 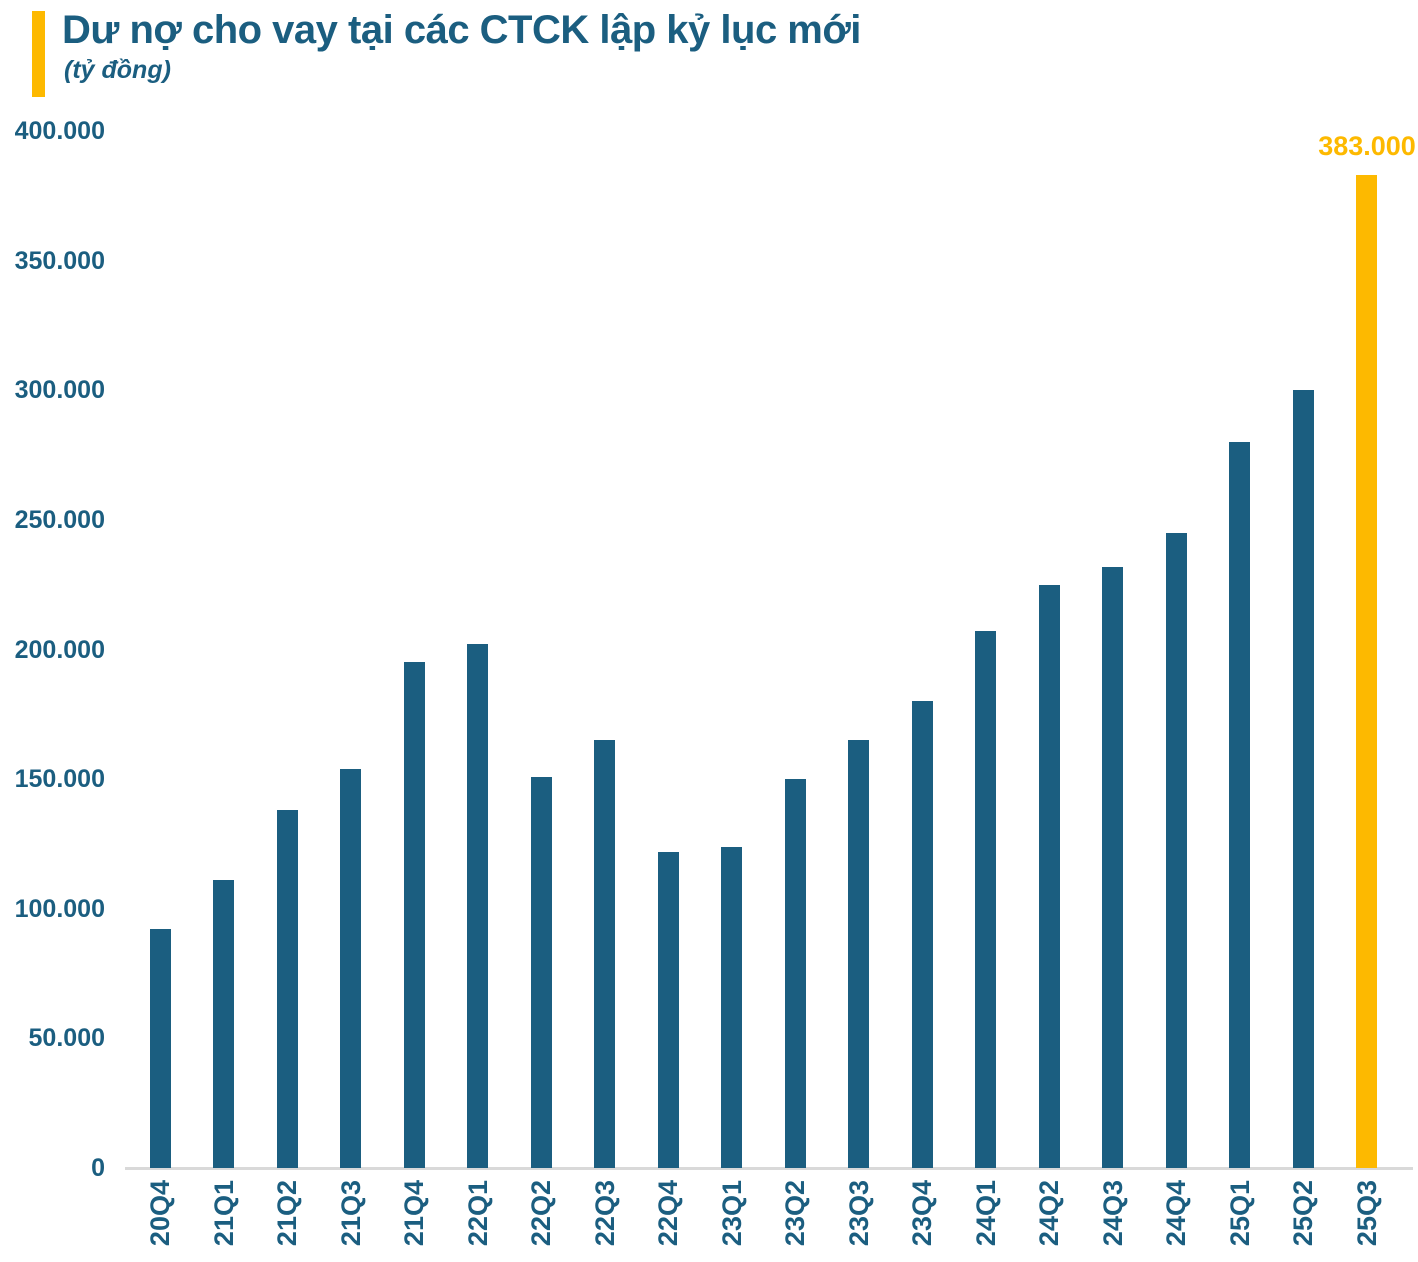 What do you see at coordinates (414, 1213) in the screenshot?
I see `x-tick-label: 21Q4` at bounding box center [414, 1213].